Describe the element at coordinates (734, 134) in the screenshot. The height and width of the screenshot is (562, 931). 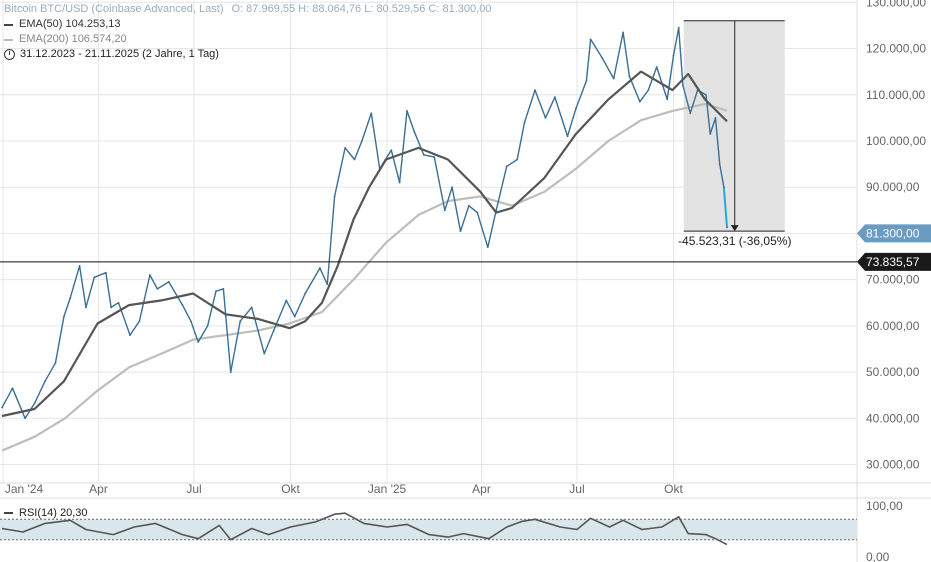
I see `drawdown-range-box: -45.523,31 (-36,05%)` at that location.